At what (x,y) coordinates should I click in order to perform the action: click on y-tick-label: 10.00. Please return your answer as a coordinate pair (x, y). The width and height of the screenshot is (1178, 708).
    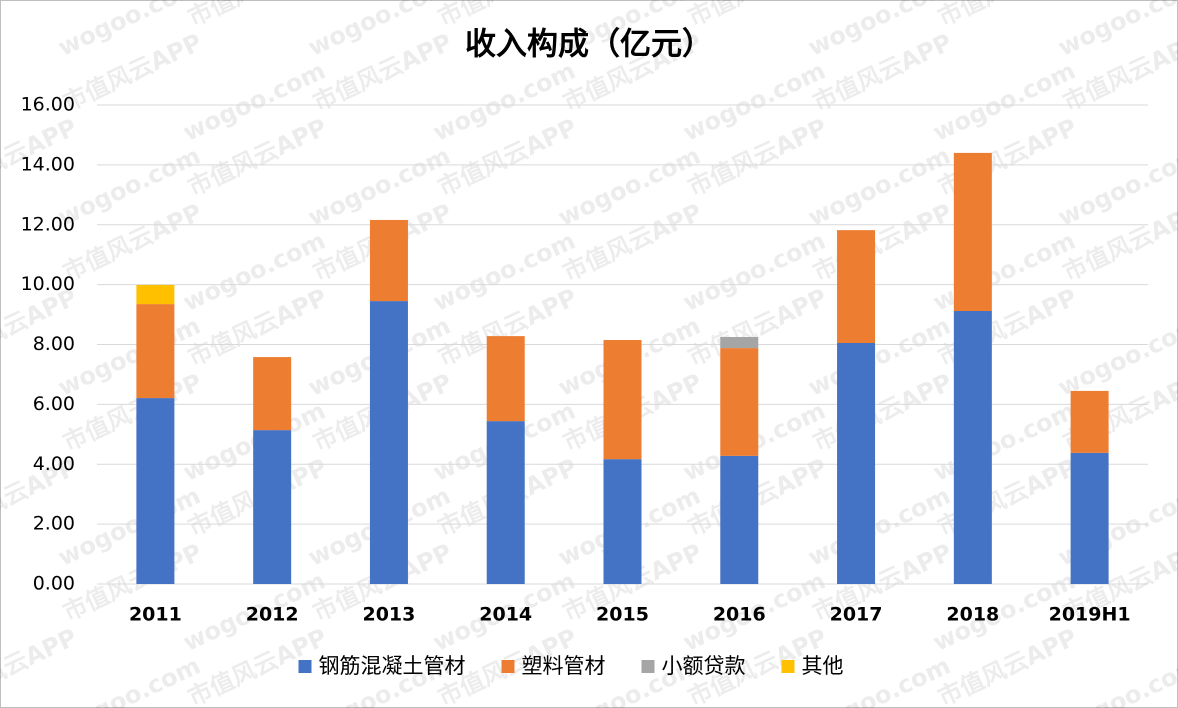
    Looking at the image, I should click on (48, 284).